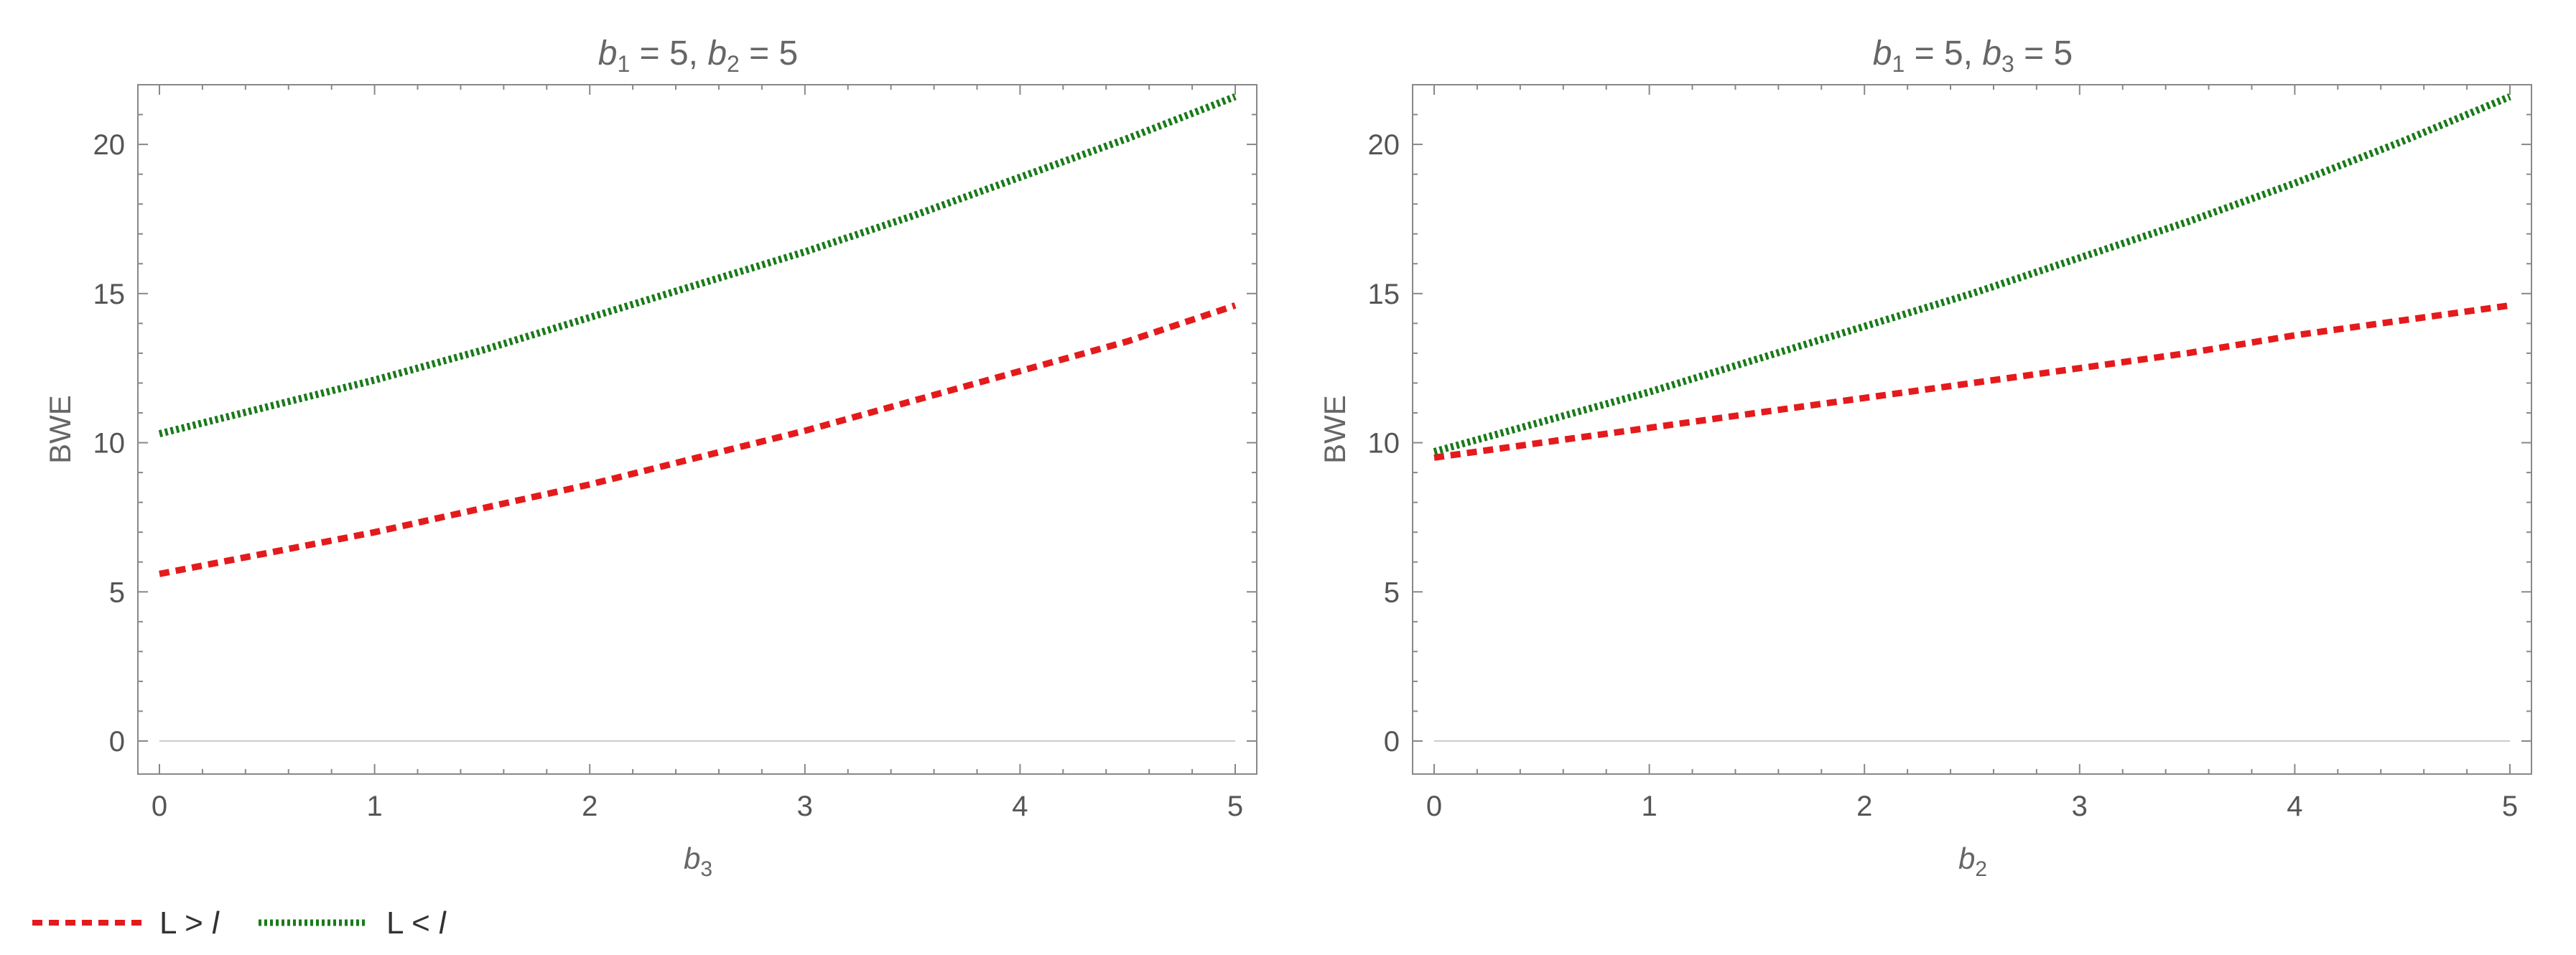  What do you see at coordinates (1384, 444) in the screenshot?
I see `y-tick-label-right: 10` at bounding box center [1384, 444].